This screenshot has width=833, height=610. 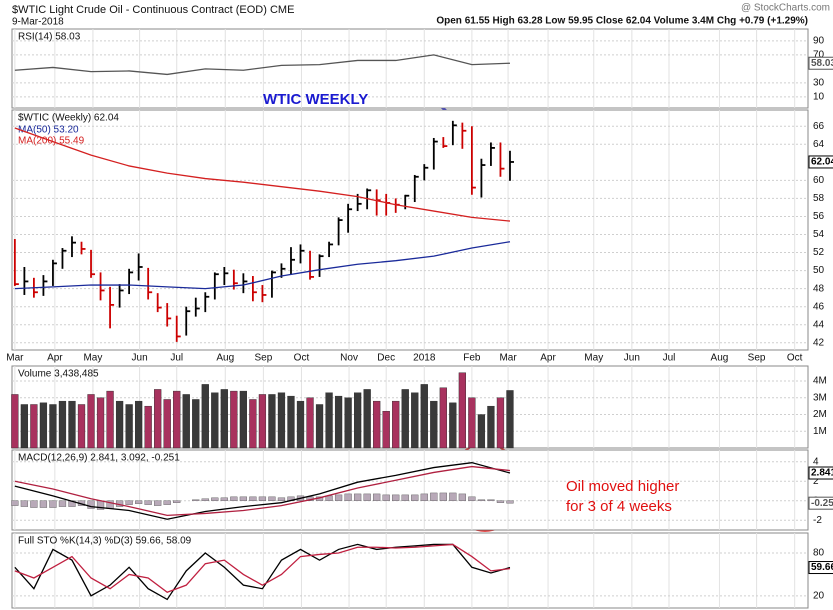 I want to click on value-tag-label: 62.04, so click(x=822, y=162).